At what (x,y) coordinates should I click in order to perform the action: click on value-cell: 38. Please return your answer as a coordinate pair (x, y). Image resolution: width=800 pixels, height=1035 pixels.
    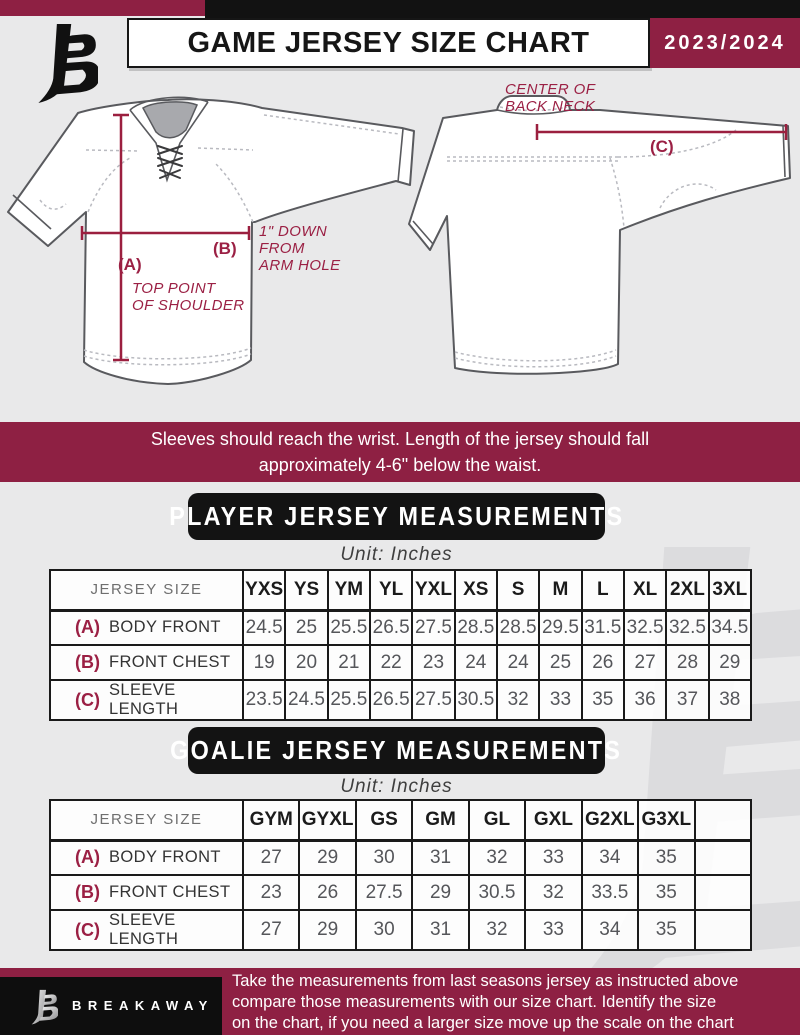
    Looking at the image, I should click on (730, 700).